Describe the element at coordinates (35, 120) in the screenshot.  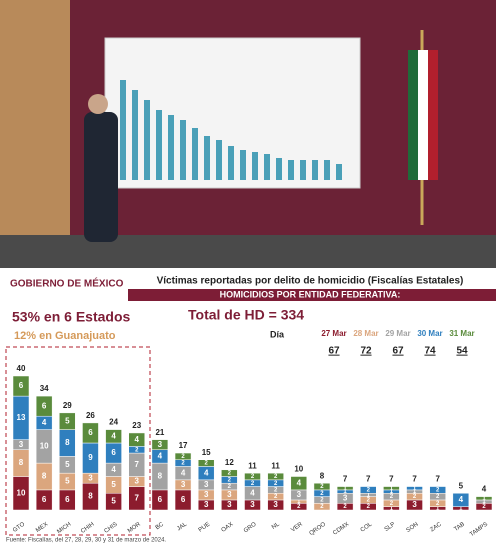
I see `photo-wall` at that location.